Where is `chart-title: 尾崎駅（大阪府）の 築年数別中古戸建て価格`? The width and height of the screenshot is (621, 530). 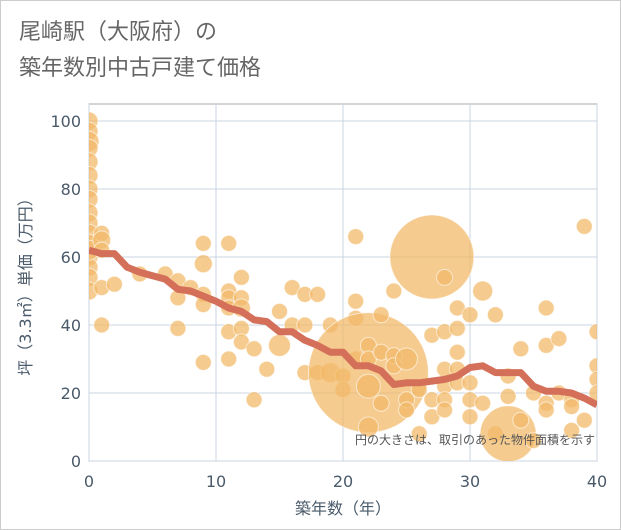 chart-title: 尾崎駅（大阪府）の 築年数別中古戸建て価格 is located at coordinates (140, 51).